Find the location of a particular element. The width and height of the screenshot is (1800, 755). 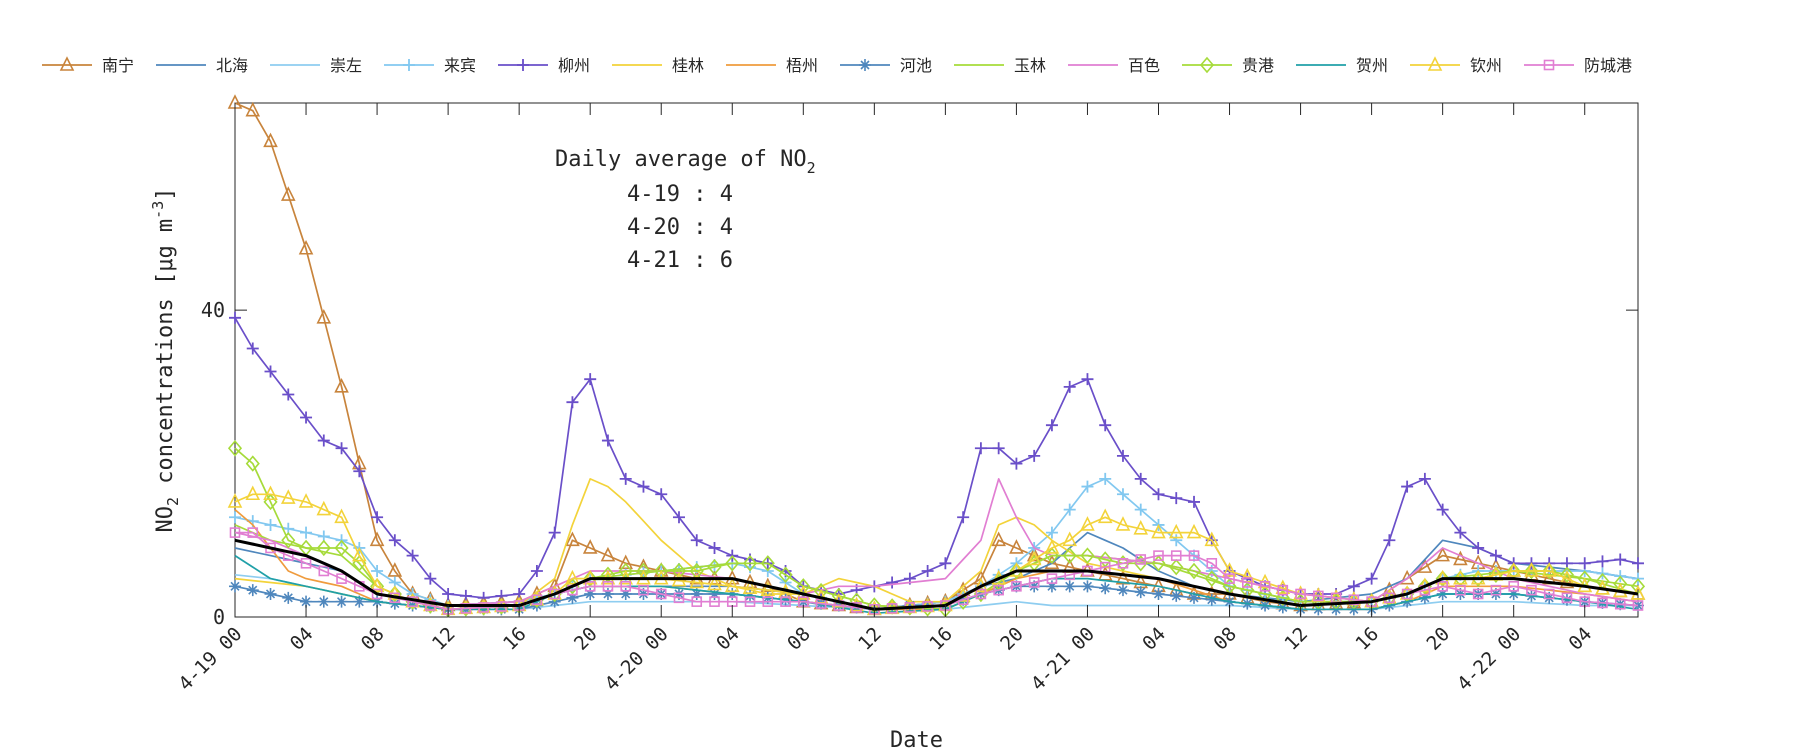

legend-item: 柳州 is located at coordinates (544, 66).